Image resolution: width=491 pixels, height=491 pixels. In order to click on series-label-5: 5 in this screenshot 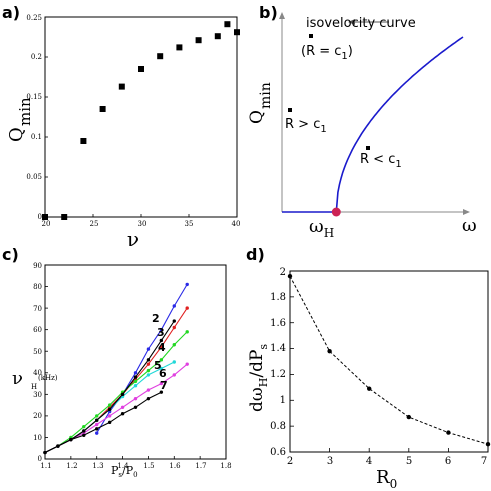, I will do `click(158, 365)`.